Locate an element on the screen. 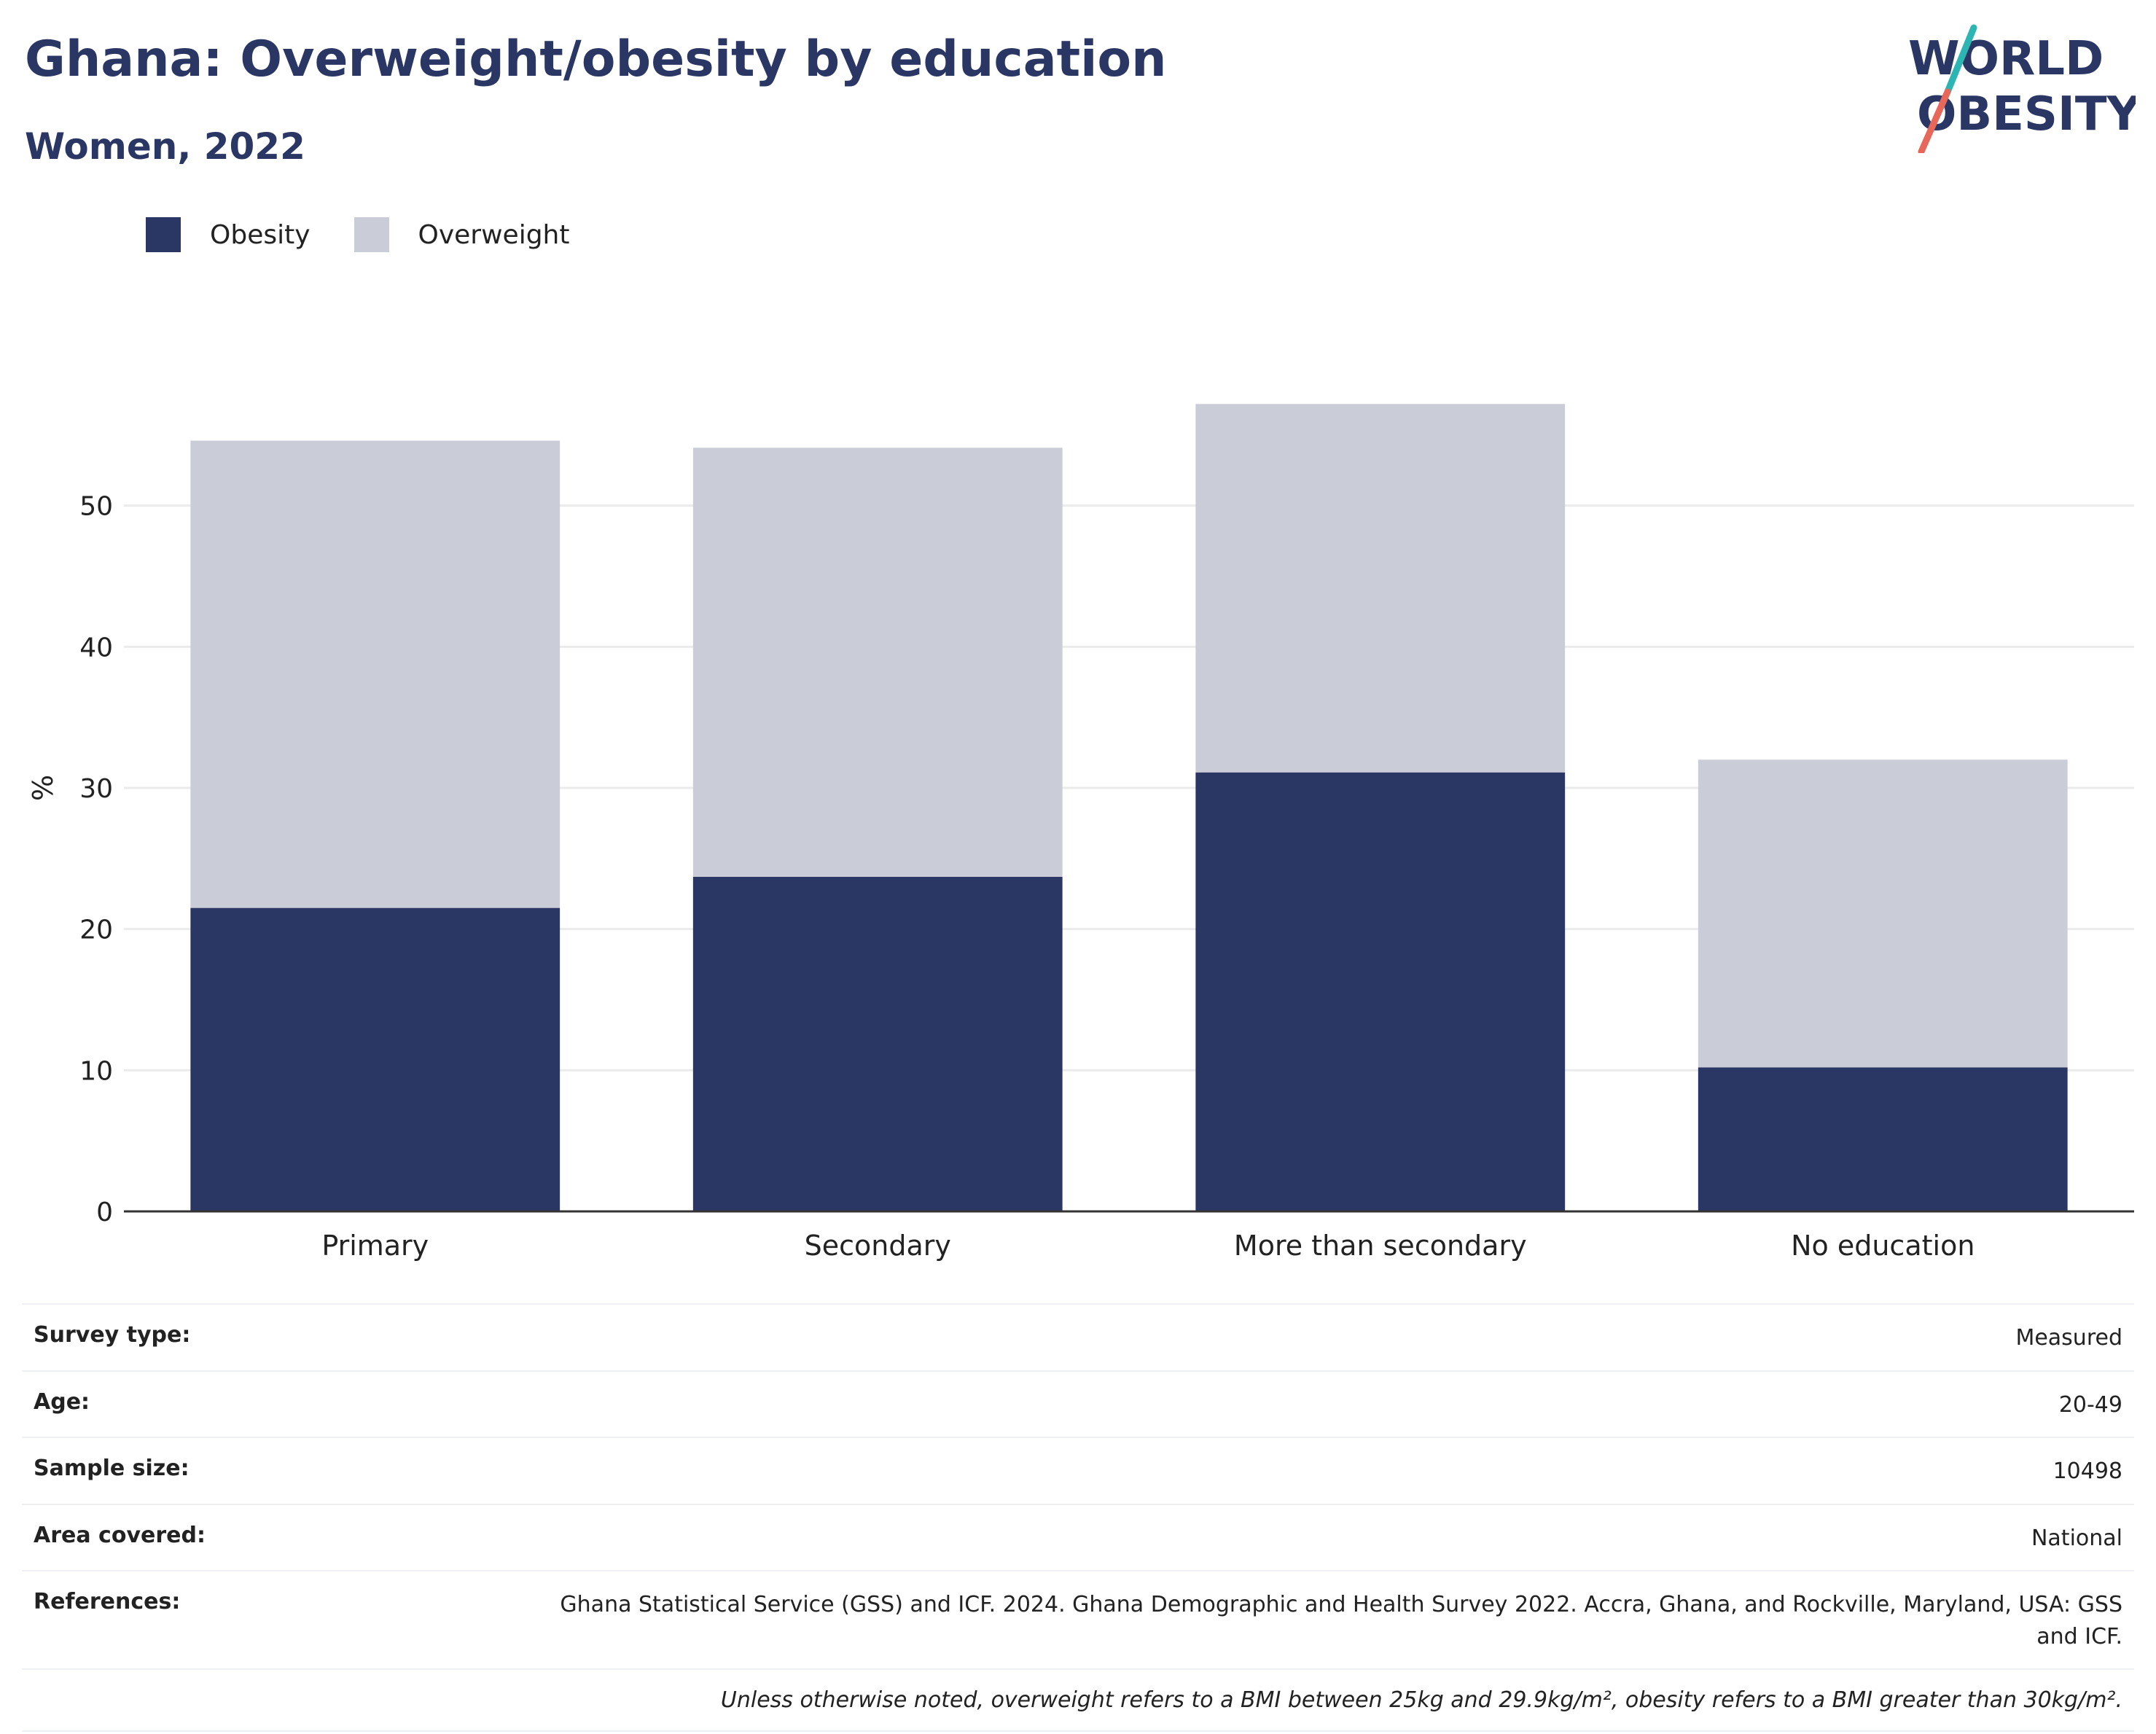 This screenshot has height=1734, width=2156. info-value: 20-49 is located at coordinates (2090, 1404).